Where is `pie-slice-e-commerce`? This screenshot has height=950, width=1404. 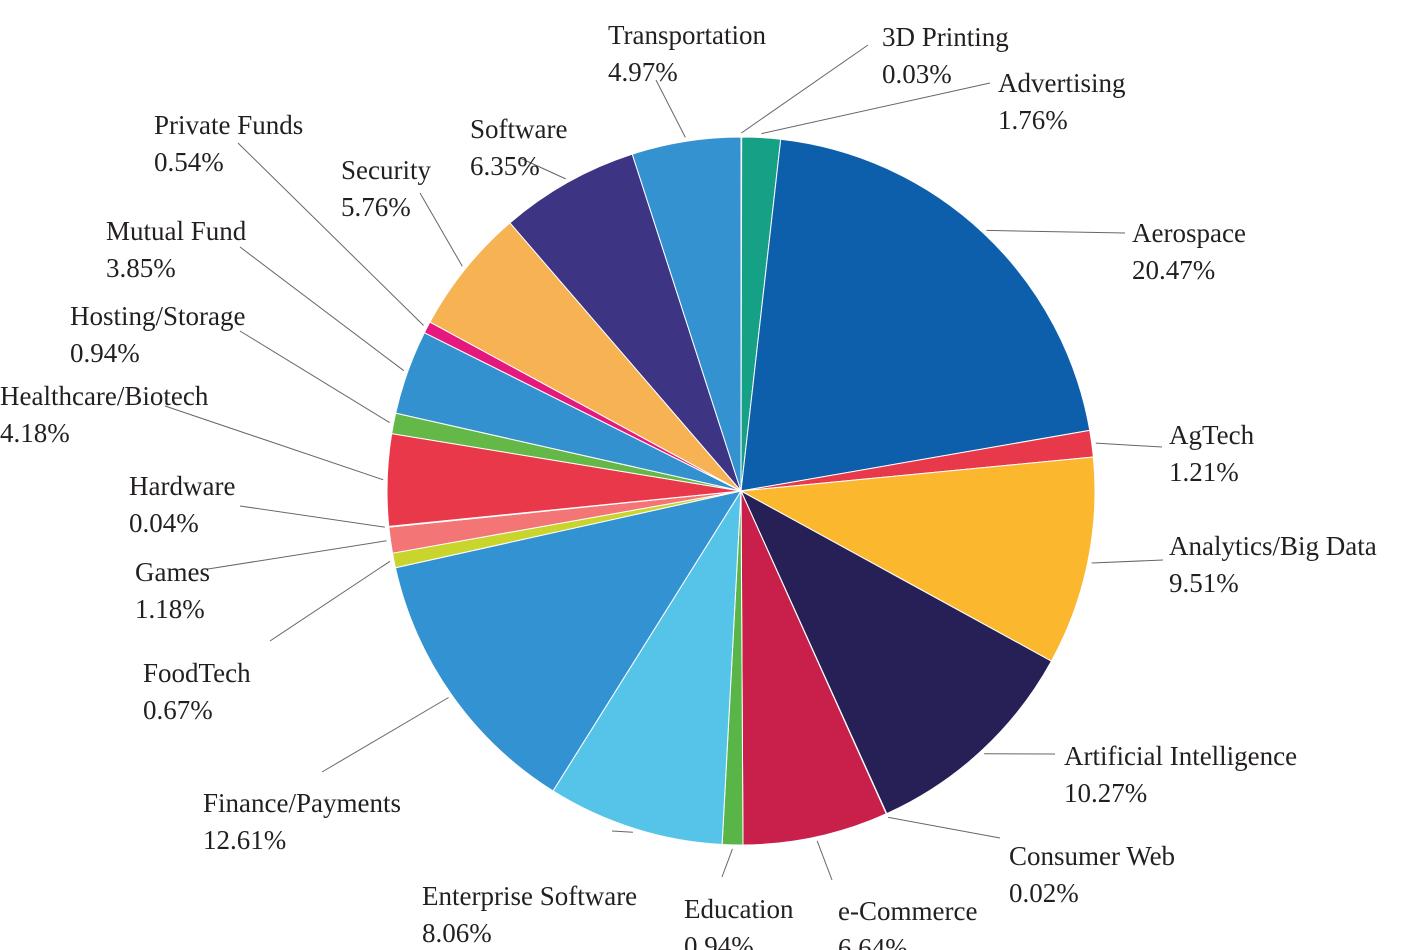
pie-slice-e-commerce is located at coordinates (813, 668).